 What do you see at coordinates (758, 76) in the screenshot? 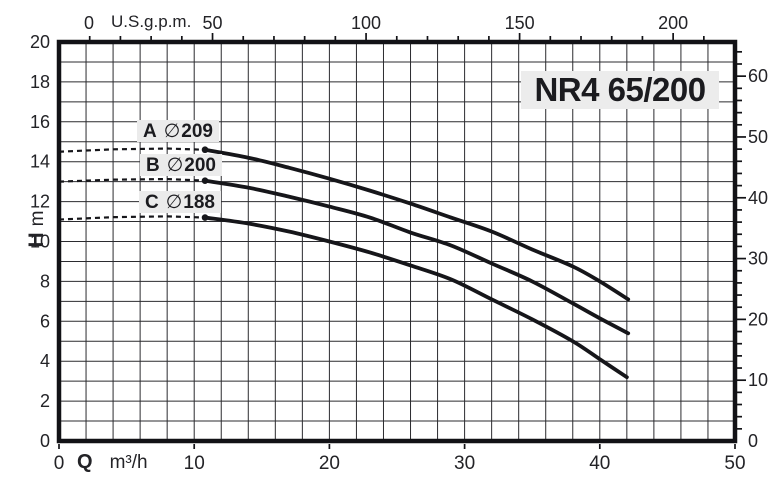
I see `right-tick-label: 60` at bounding box center [758, 76].